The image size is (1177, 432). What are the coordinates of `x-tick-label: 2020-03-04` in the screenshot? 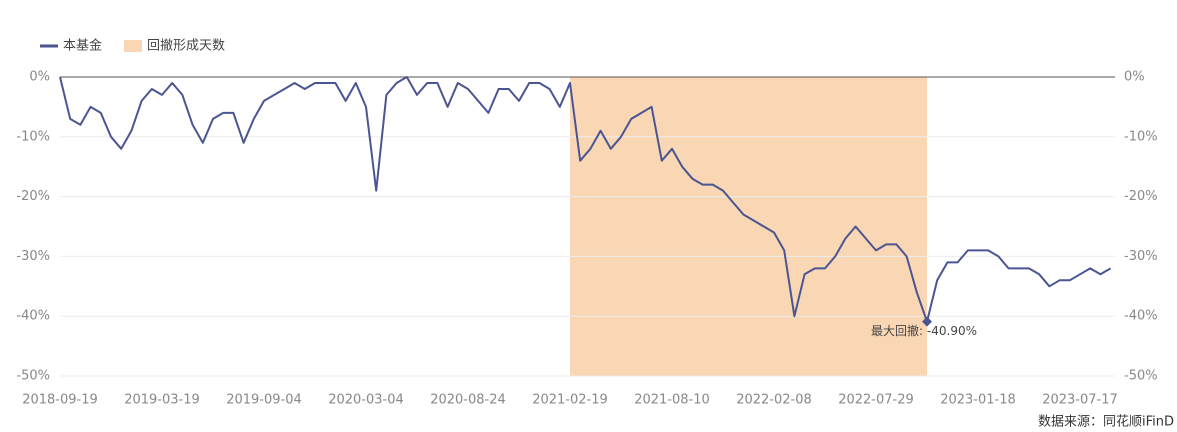 It's located at (366, 400).